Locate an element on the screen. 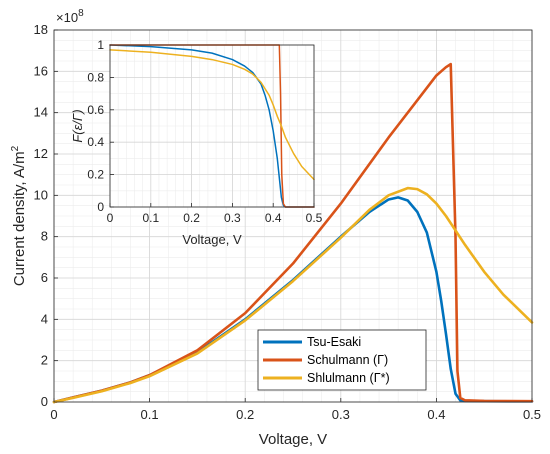 The image size is (550, 454). y-tick-label: 12 is located at coordinates (41, 153).